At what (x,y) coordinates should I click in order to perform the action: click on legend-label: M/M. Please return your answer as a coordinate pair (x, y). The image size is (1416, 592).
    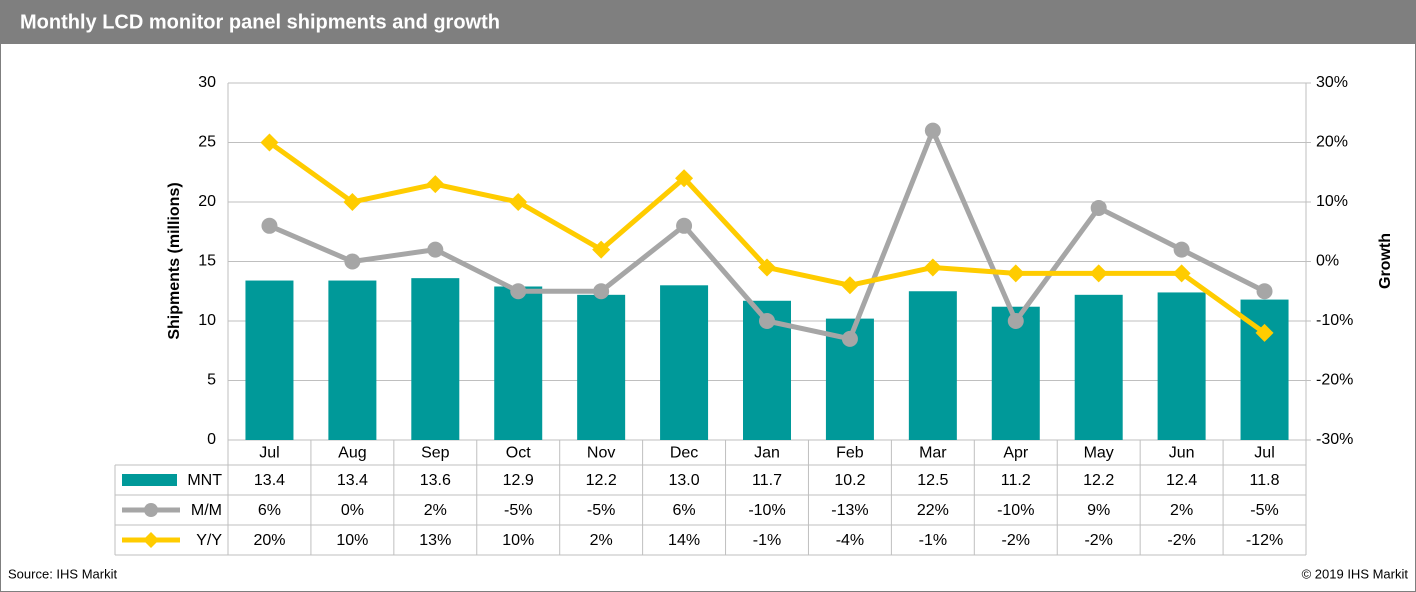
    Looking at the image, I should click on (206, 510).